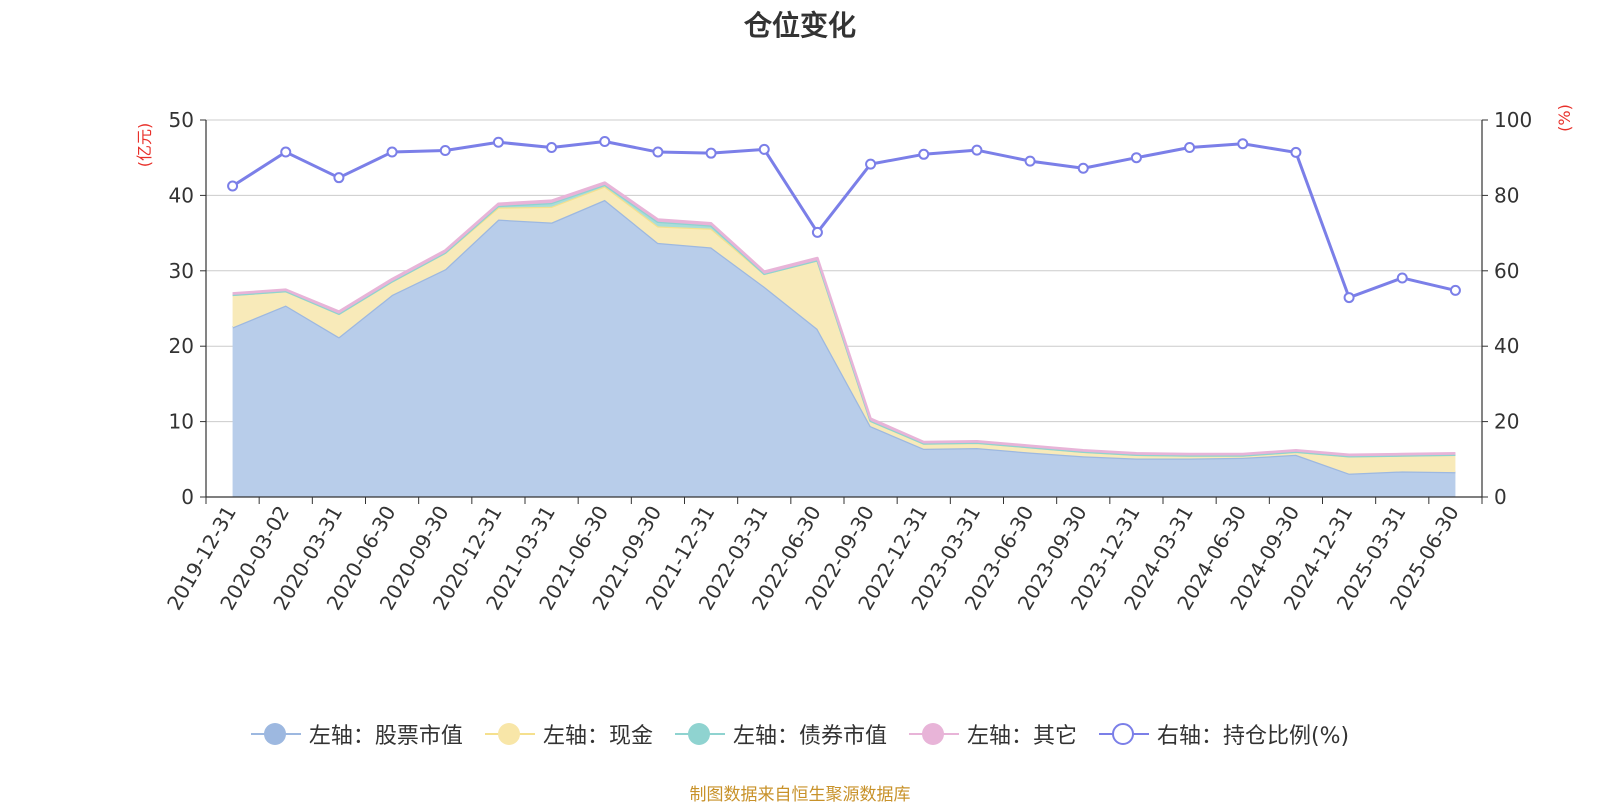  I want to click on legend-ratio-label: 右轴：持仓比例(%), so click(1253, 736).